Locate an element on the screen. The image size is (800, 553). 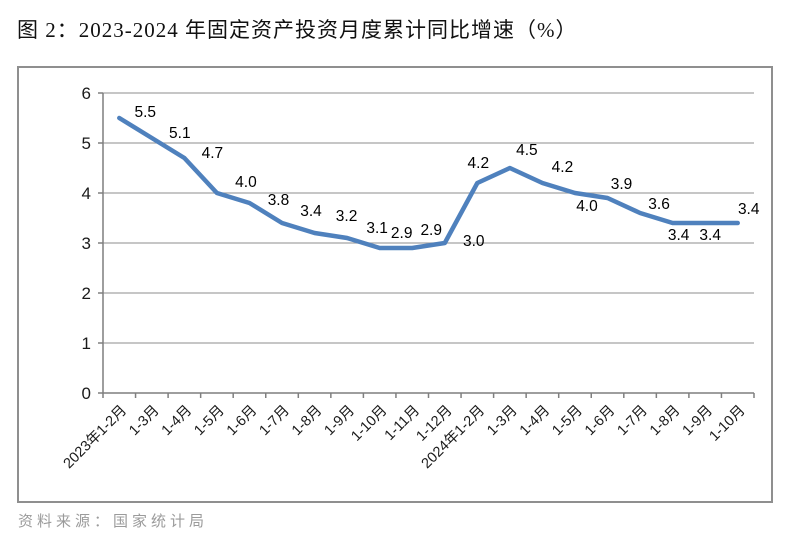
svg-text: 3.8 is located at coordinates (279, 200).